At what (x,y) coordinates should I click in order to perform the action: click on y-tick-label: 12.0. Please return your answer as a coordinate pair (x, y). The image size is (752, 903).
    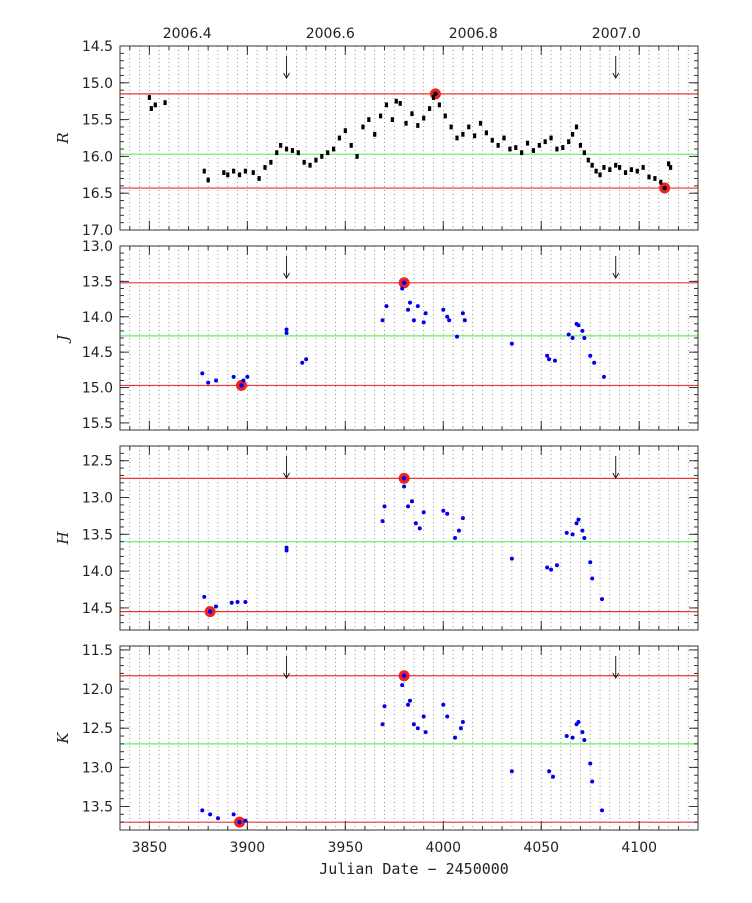
    Looking at the image, I should click on (97, 690).